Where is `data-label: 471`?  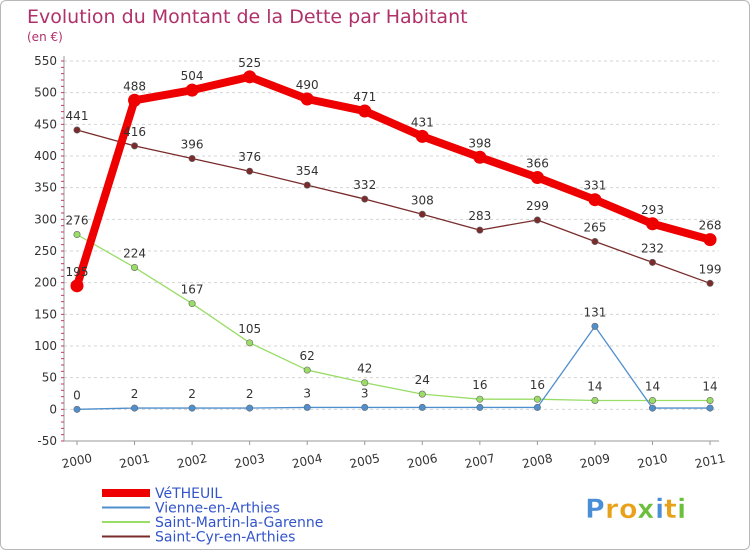 data-label: 471 is located at coordinates (364, 97).